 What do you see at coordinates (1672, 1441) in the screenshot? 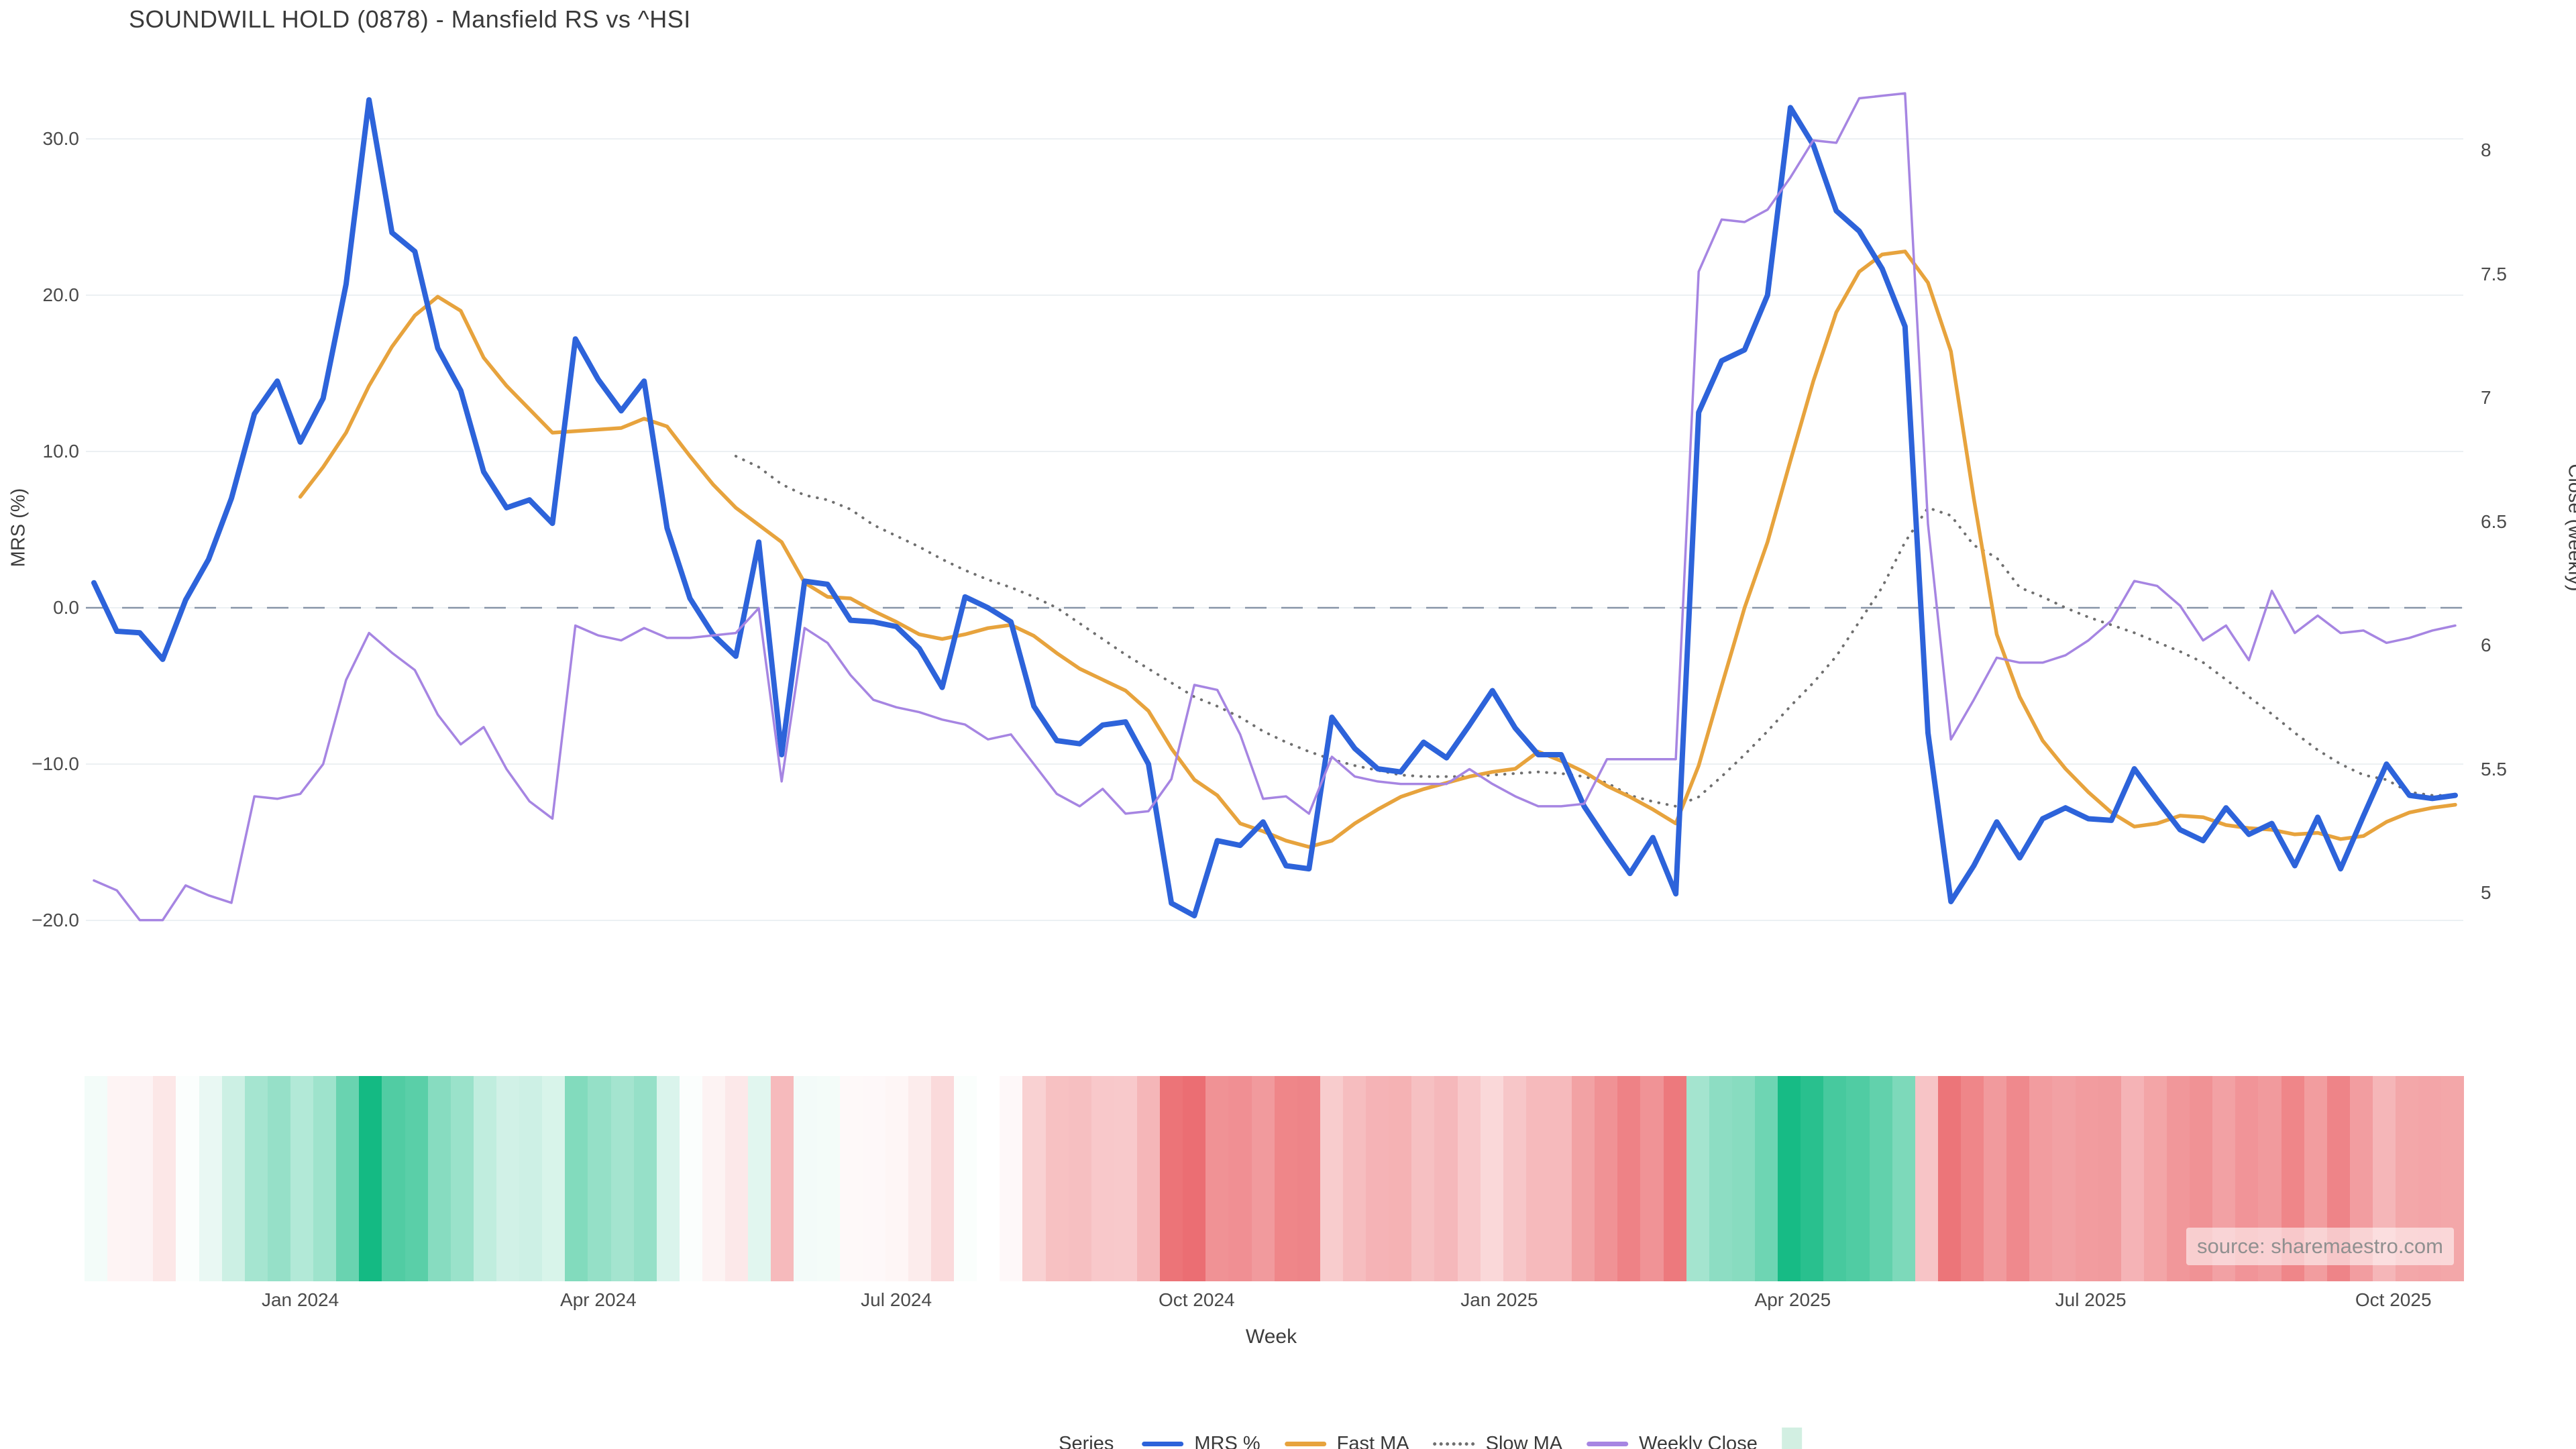
I see `legend-item-weekly-close: Weekly Close` at bounding box center [1672, 1441].